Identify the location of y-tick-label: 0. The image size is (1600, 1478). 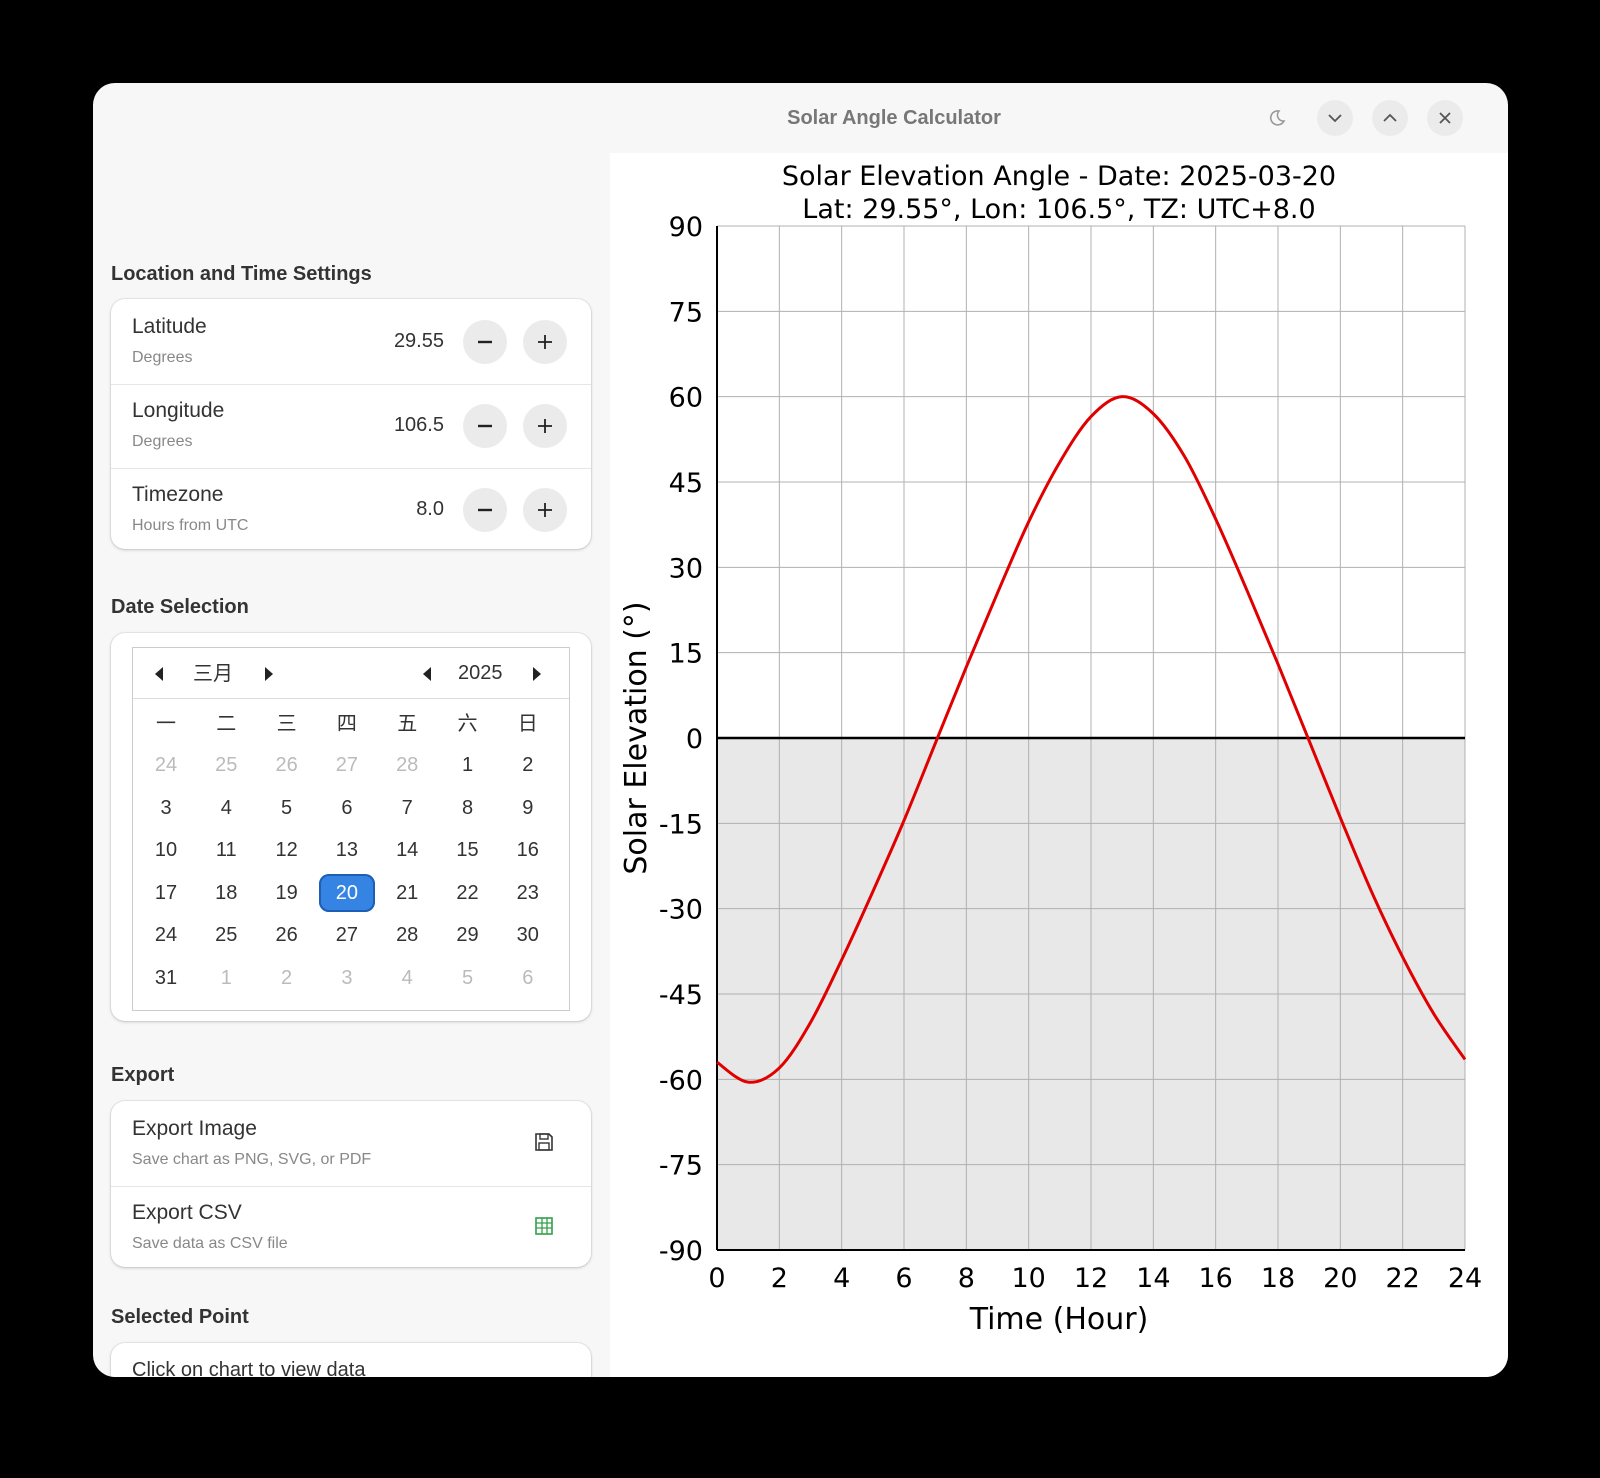
(694, 739).